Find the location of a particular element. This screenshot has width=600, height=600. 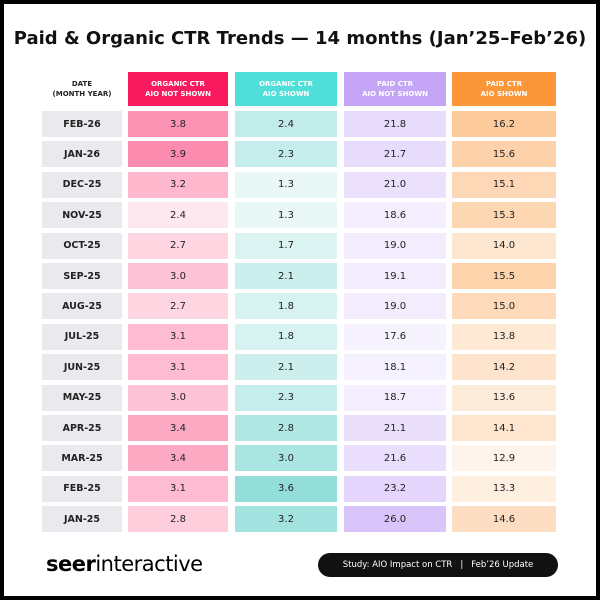

value-cell: 3.8 is located at coordinates (178, 124).